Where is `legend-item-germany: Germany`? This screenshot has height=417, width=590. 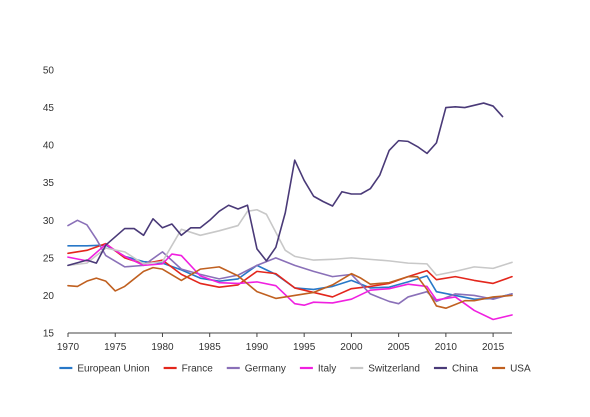 legend-item-germany: Germany is located at coordinates (256, 369).